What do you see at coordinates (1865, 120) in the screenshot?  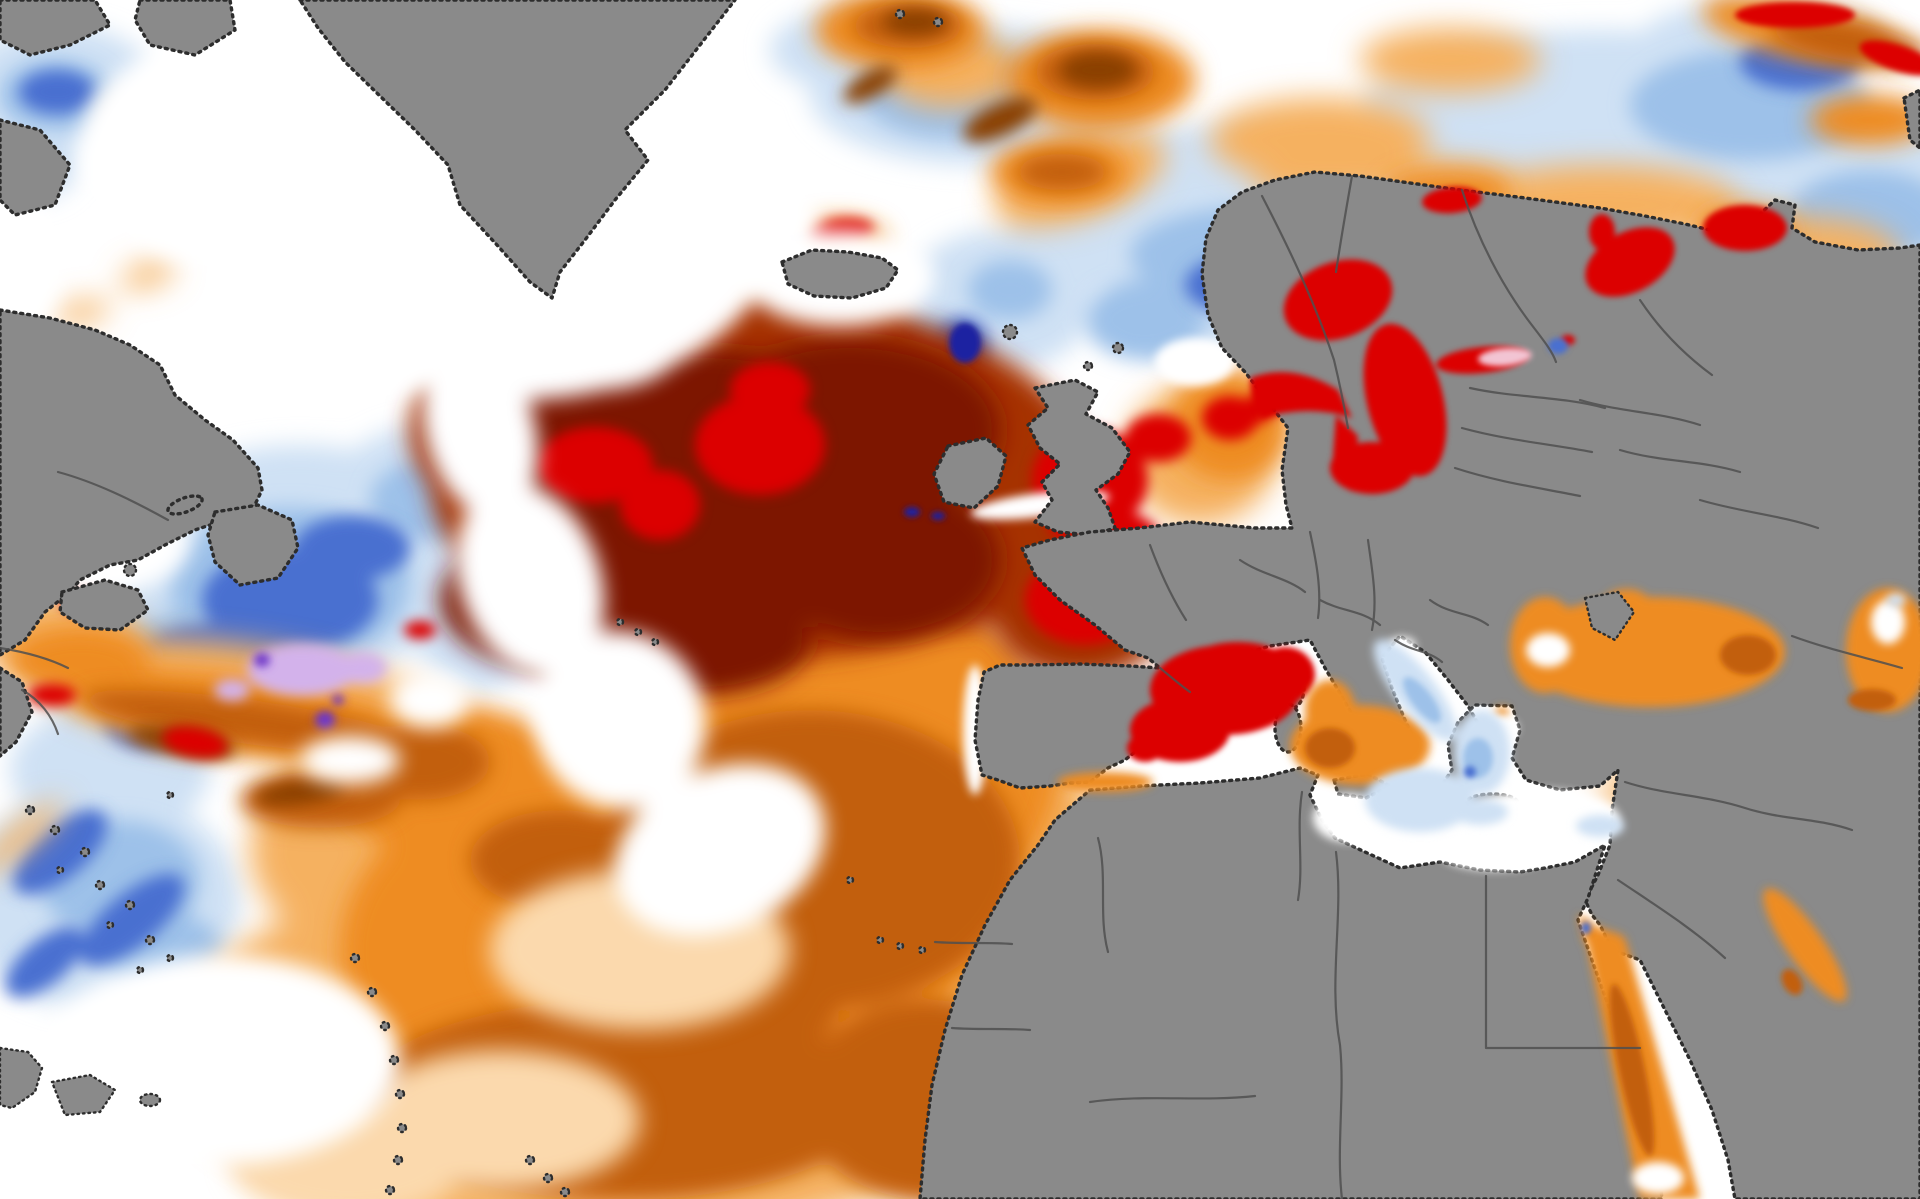 I see `anomaly-layer-orange-shape` at bounding box center [1865, 120].